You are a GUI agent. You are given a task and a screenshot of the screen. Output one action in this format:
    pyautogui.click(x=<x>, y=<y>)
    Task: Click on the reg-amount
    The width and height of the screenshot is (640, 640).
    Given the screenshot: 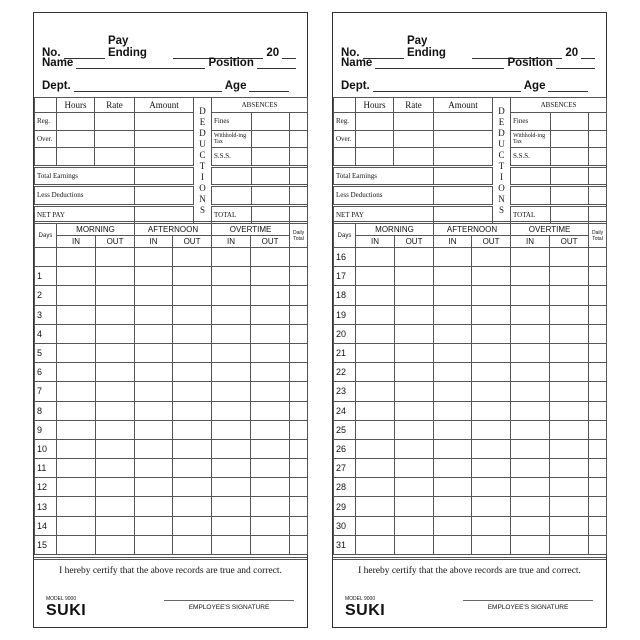 What is the action you would take?
    pyautogui.click(x=164, y=121)
    